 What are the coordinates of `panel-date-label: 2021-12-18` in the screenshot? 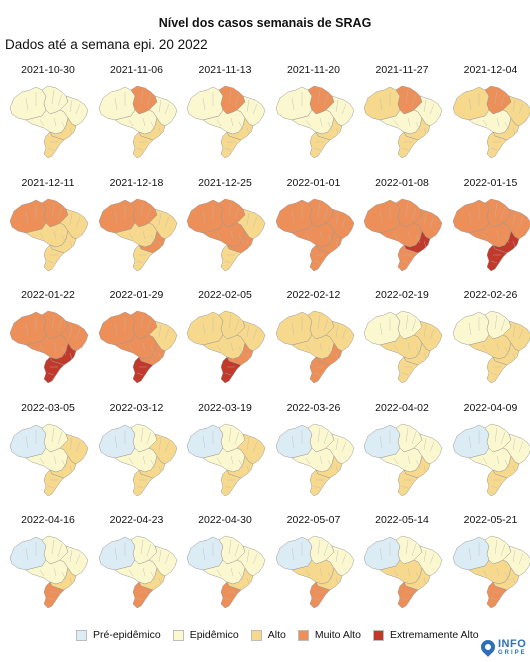 It's located at (136, 182).